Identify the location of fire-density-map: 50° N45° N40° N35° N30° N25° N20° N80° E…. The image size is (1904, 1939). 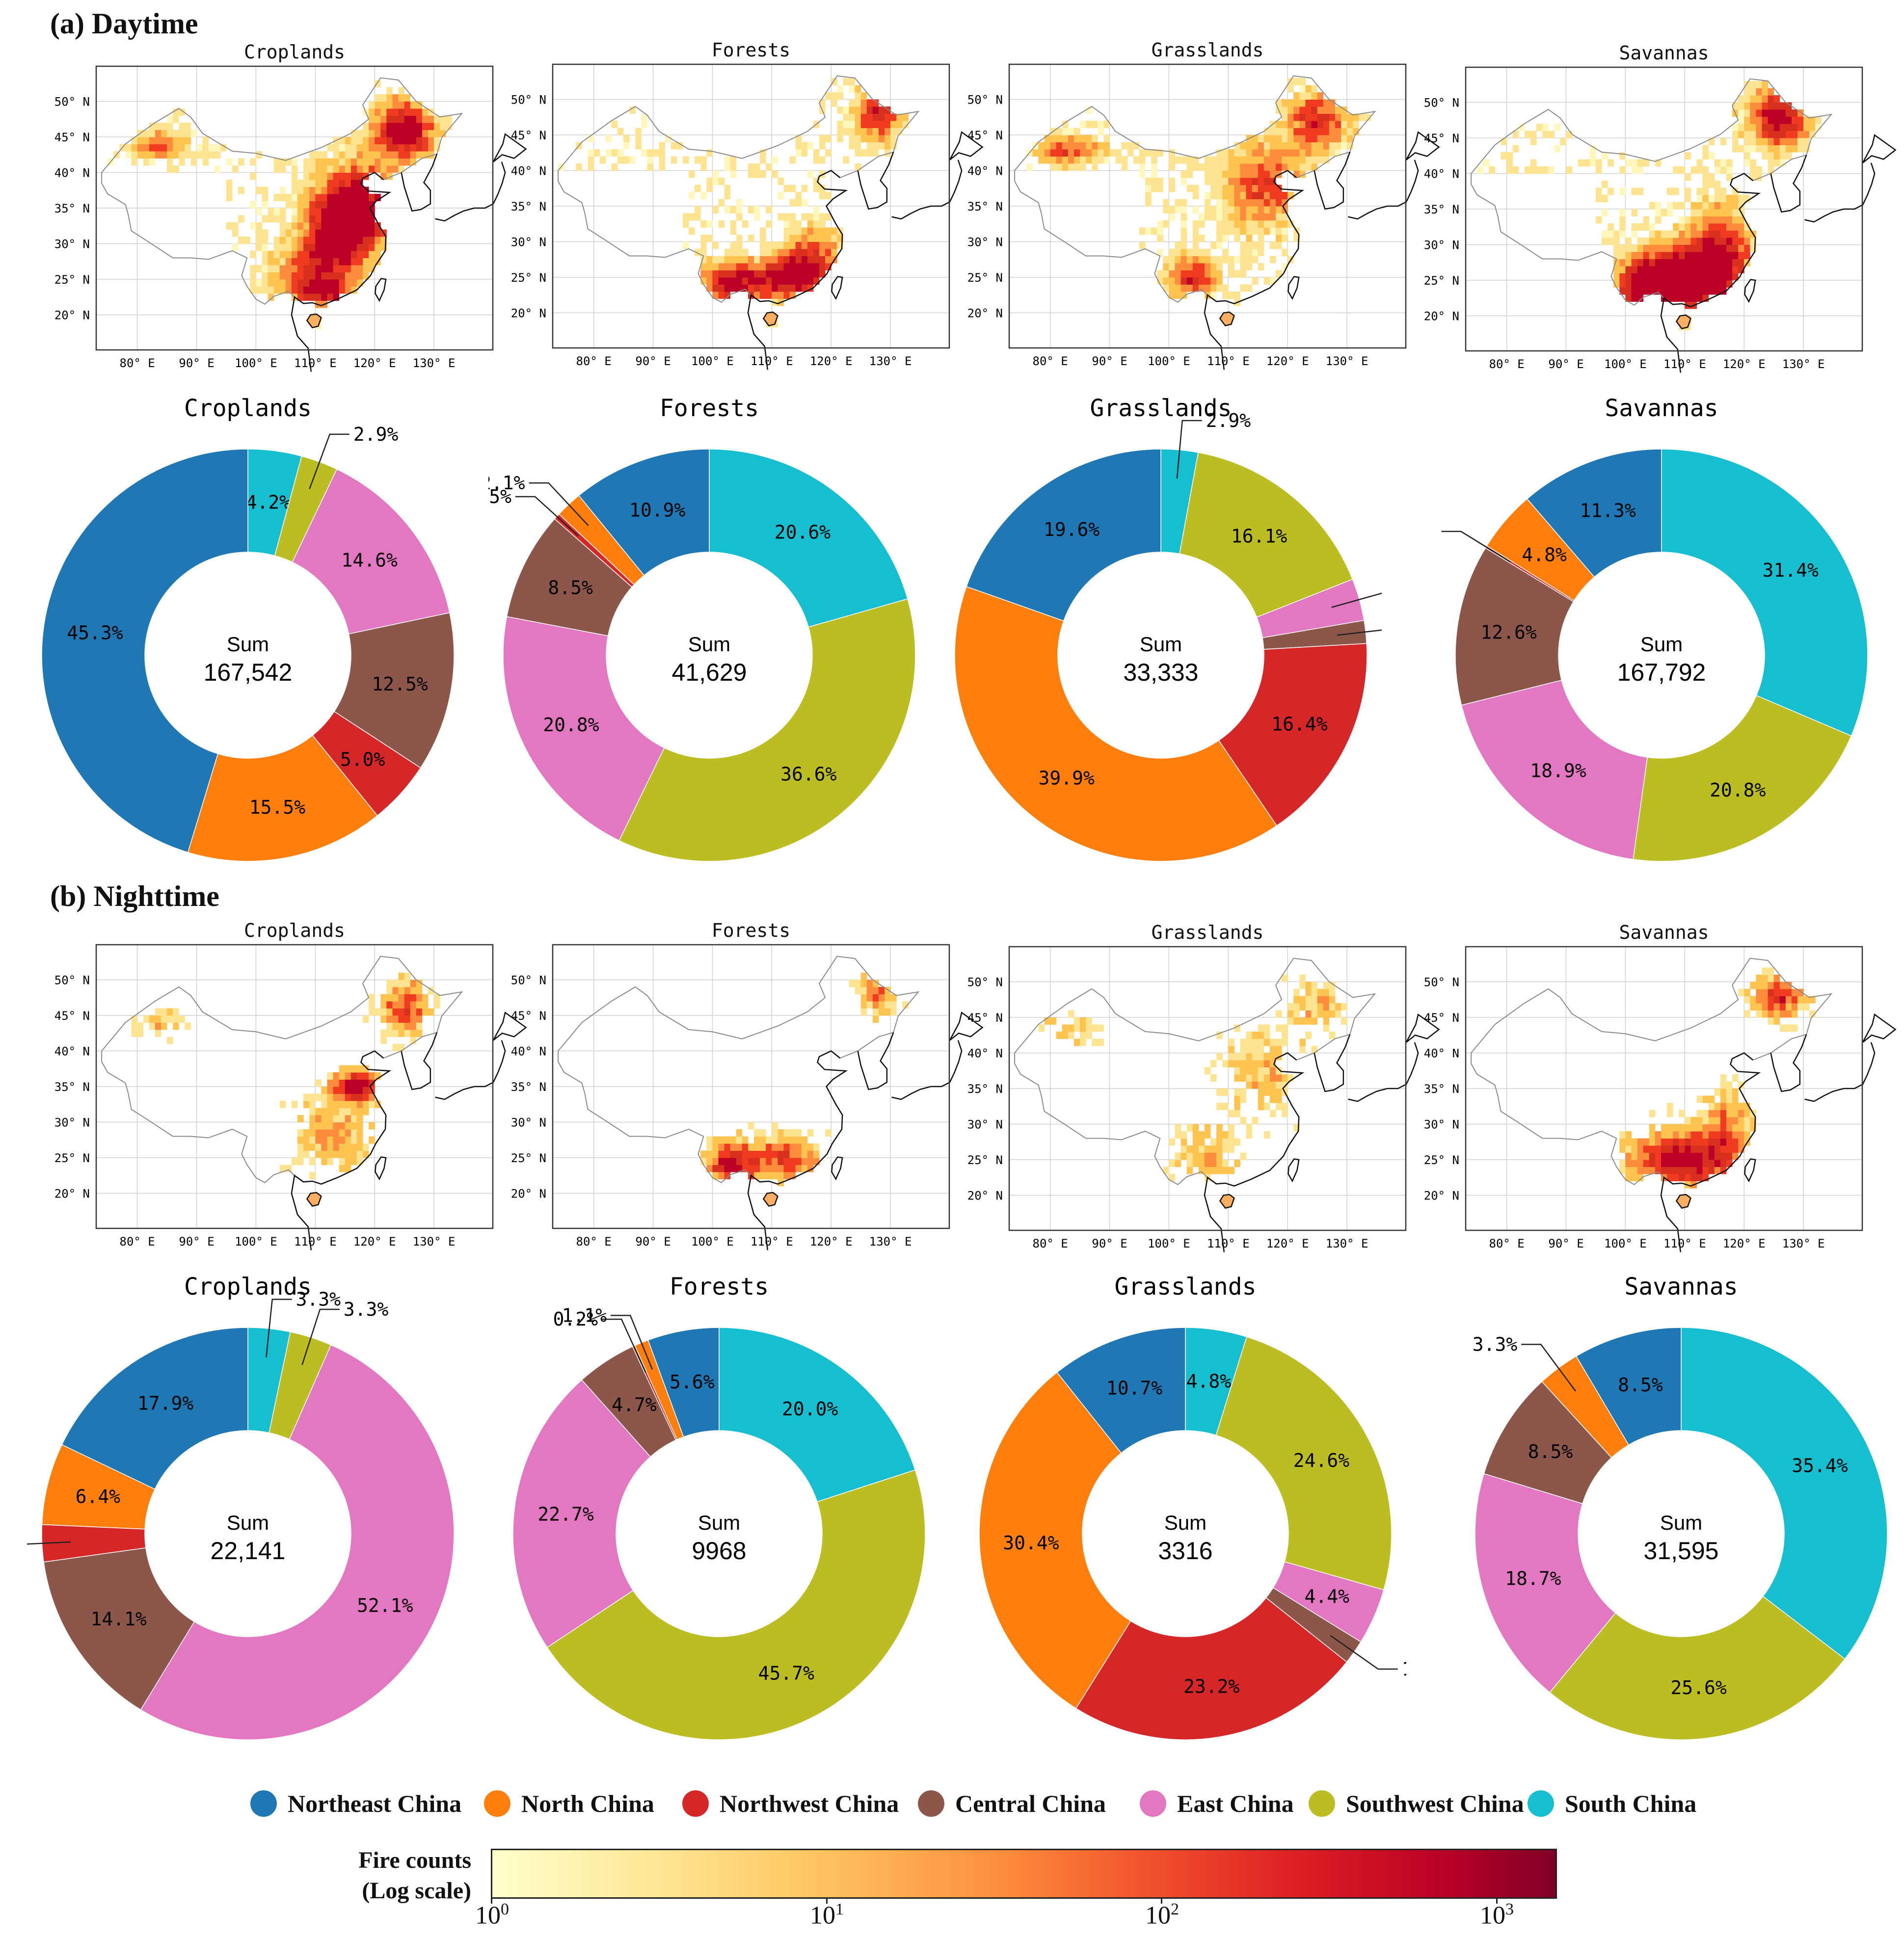
(747, 217).